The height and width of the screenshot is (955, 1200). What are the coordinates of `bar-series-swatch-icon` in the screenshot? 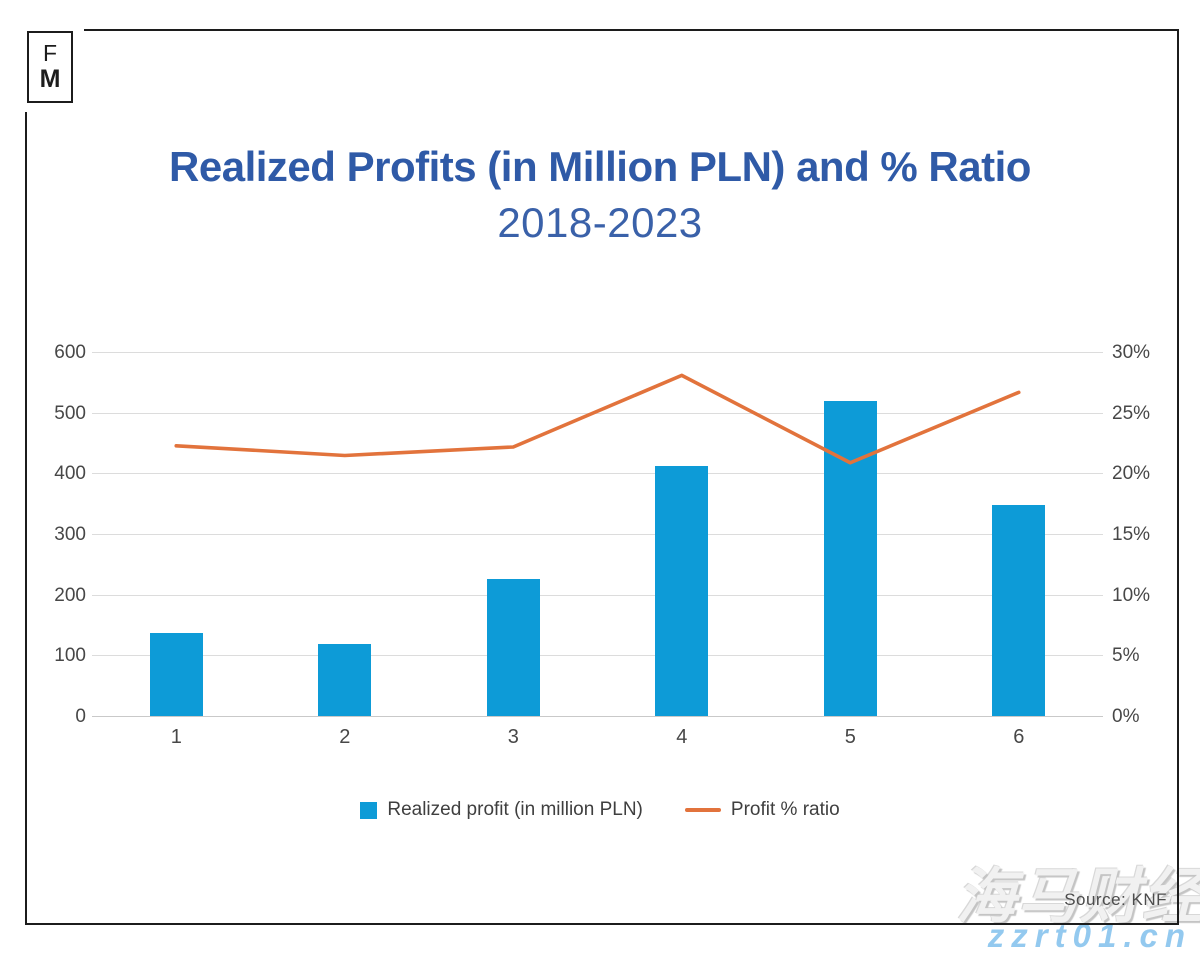 It's located at (369, 810).